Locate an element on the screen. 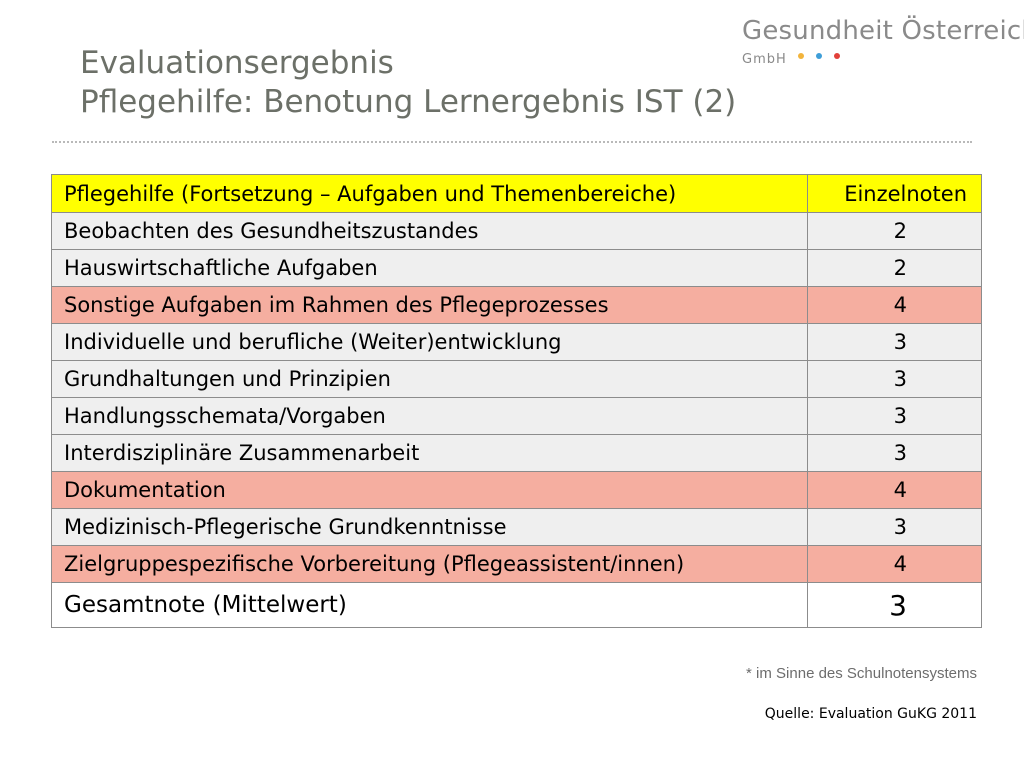 The width and height of the screenshot is (1024, 768). table-row-highlighted: Dokumentation 4 is located at coordinates (516, 490).